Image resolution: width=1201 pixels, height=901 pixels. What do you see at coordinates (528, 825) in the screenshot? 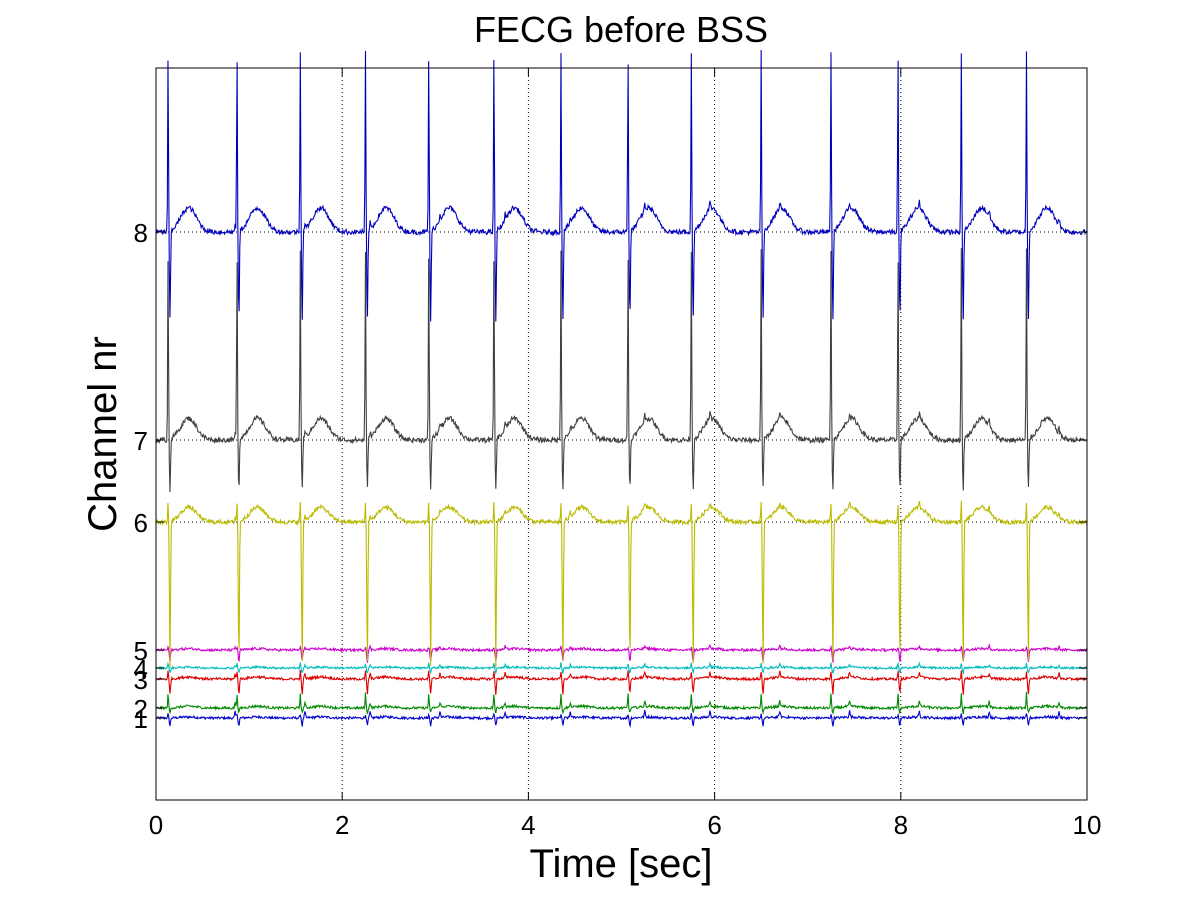
I see `x-tick-label: 4` at bounding box center [528, 825].